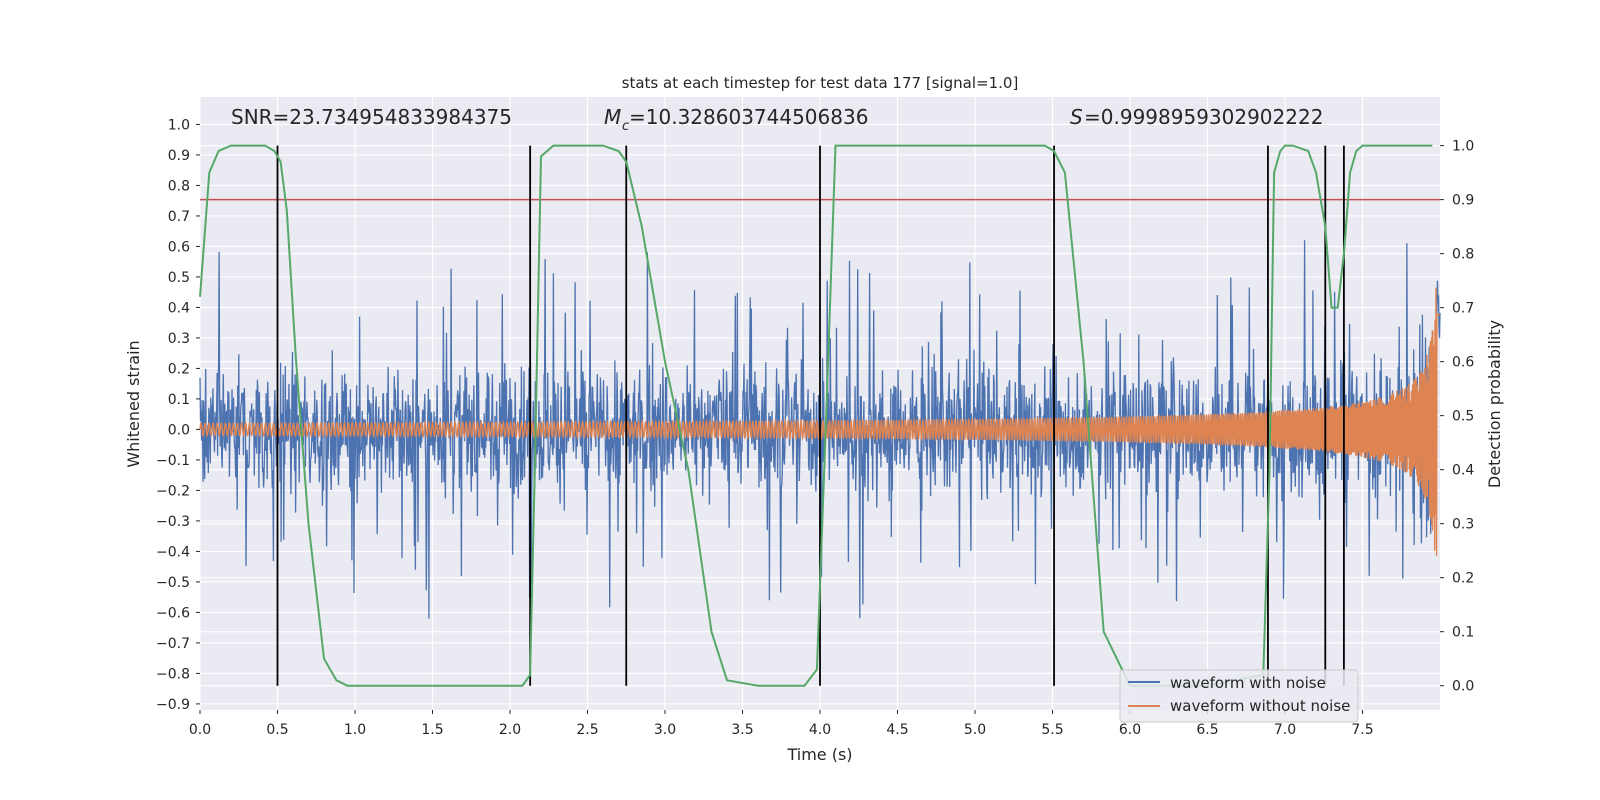  What do you see at coordinates (173, 705) in the screenshot?
I see `y-tick-label-left: −0.9` at bounding box center [173, 705].